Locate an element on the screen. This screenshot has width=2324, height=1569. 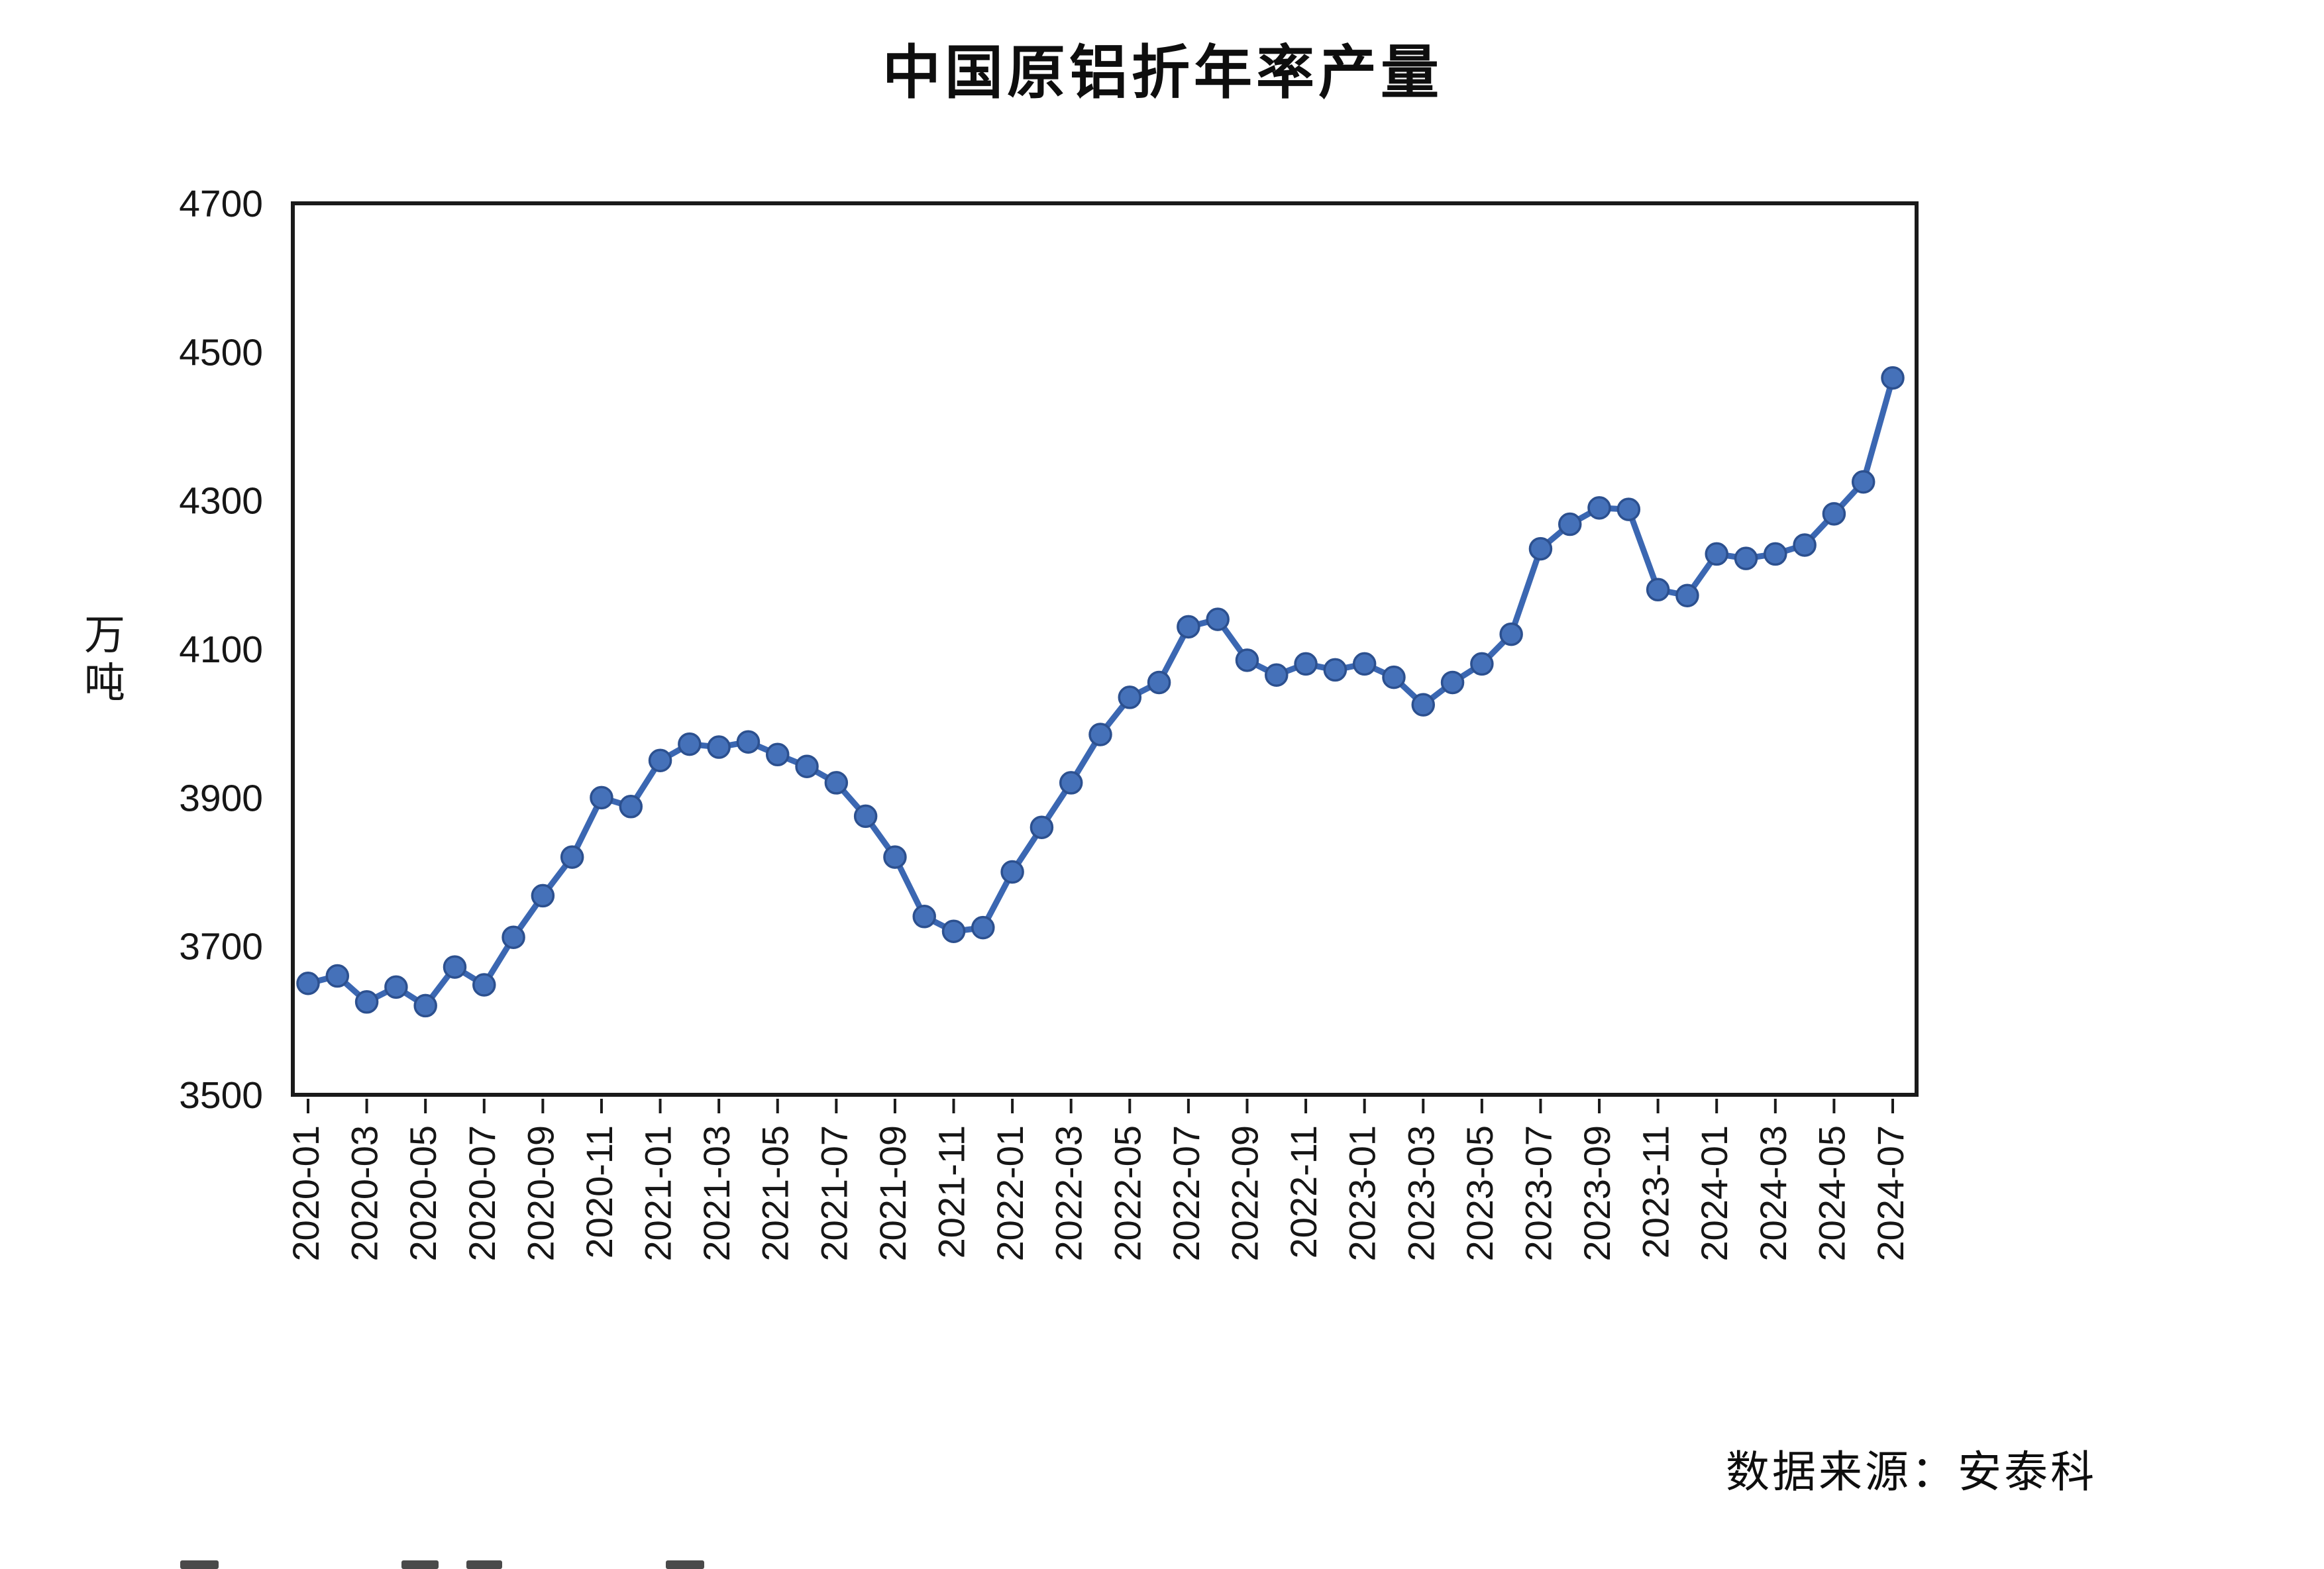
cropped-next-row-text is located at coordinates (442, 1564).